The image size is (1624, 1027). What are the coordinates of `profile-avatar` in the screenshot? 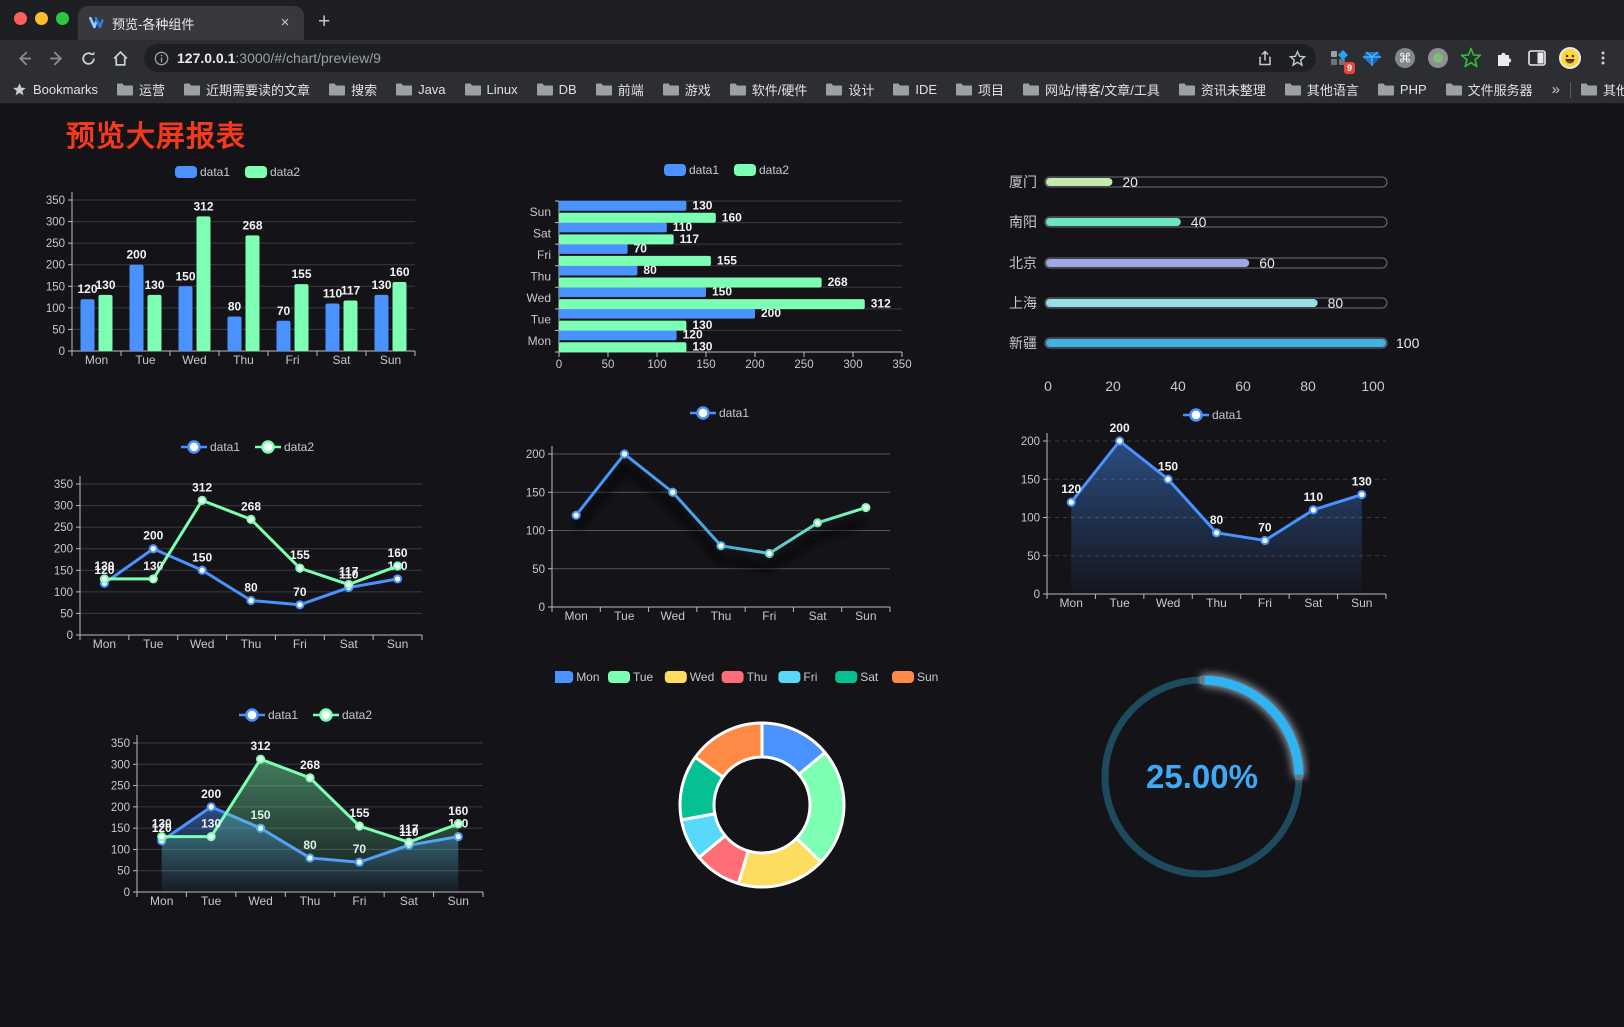 It's located at (1570, 58).